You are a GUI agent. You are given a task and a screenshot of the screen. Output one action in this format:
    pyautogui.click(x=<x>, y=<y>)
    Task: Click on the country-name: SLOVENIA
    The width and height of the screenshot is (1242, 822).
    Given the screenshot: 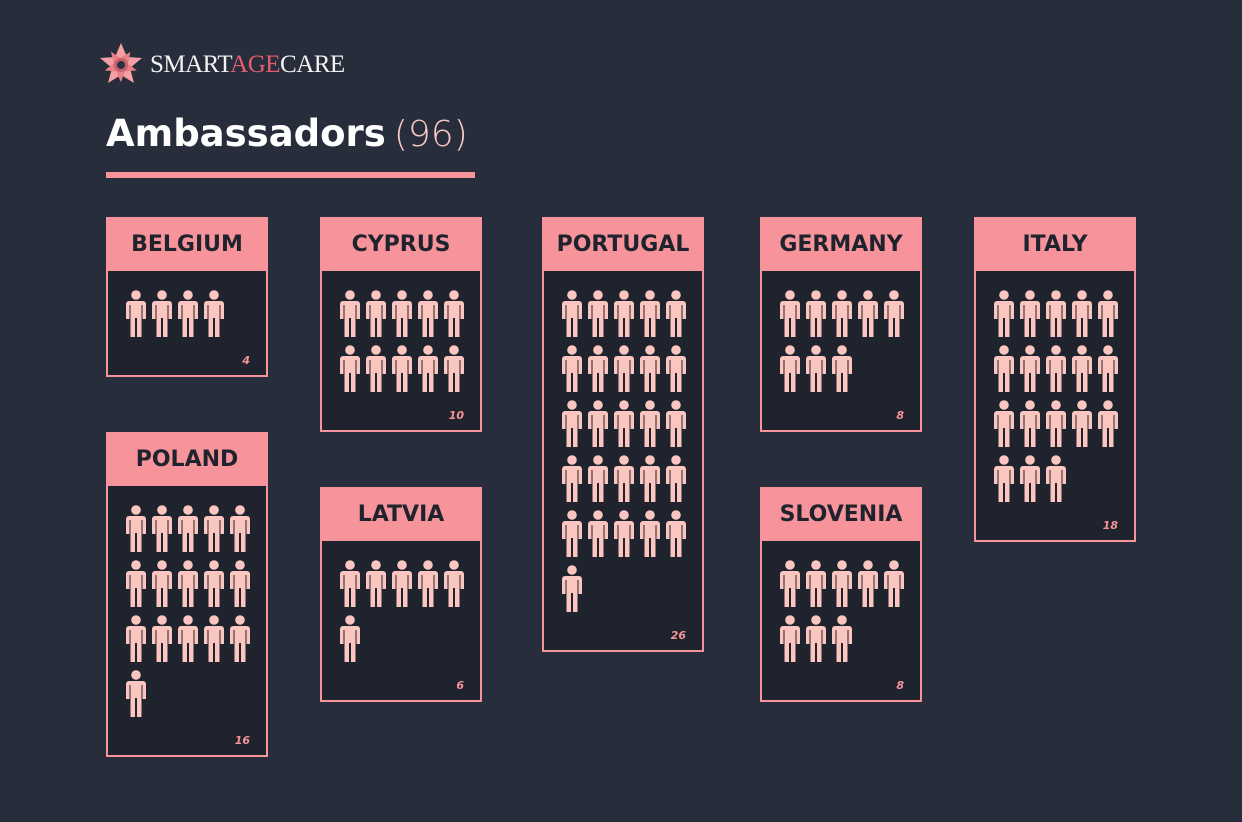 What is the action you would take?
    pyautogui.click(x=841, y=514)
    